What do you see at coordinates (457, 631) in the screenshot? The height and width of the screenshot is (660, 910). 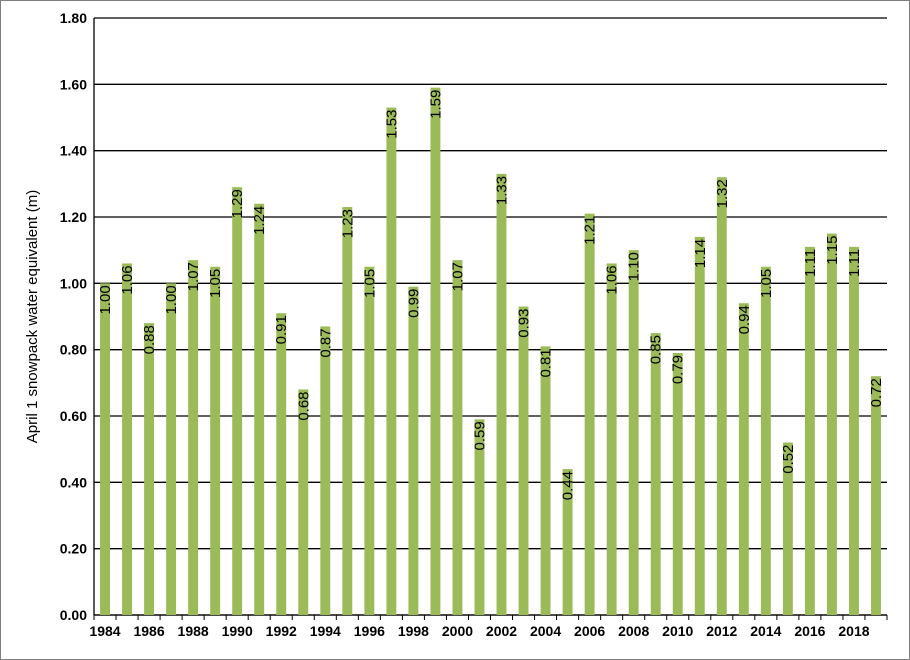 I see `x-tick-label: 2000` at bounding box center [457, 631].